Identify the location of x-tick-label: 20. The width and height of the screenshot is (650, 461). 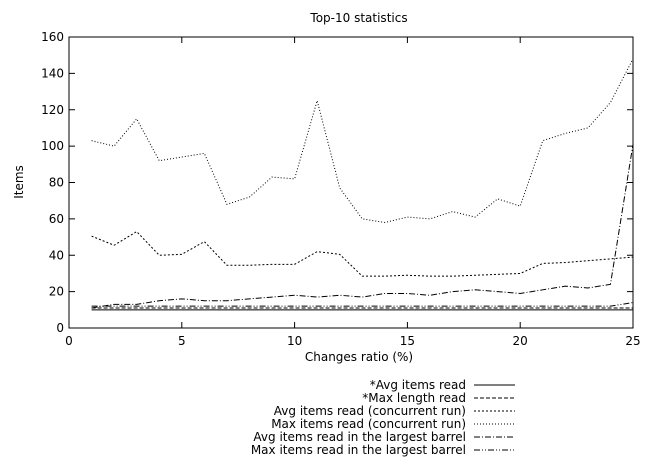
(520, 341).